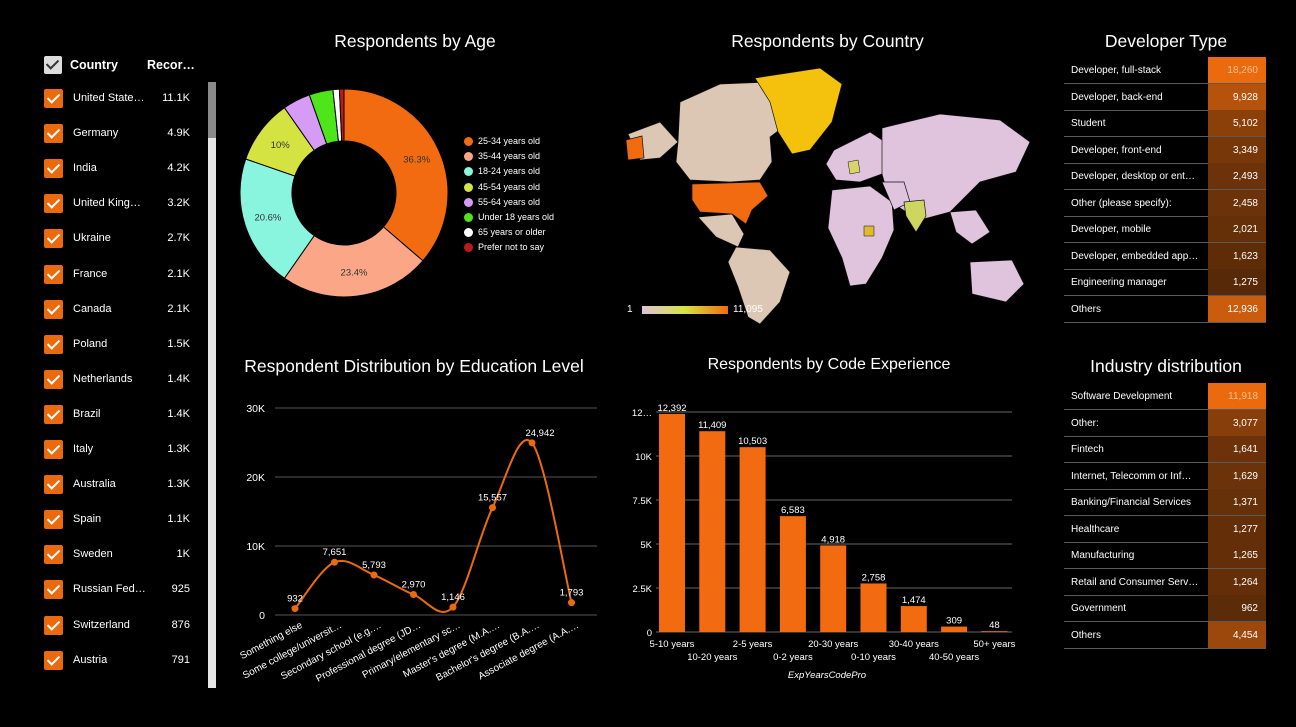 Image resolution: width=1296 pixels, height=727 pixels. What do you see at coordinates (453, 597) in the screenshot?
I see `education-value-label: 1,146` at bounding box center [453, 597].